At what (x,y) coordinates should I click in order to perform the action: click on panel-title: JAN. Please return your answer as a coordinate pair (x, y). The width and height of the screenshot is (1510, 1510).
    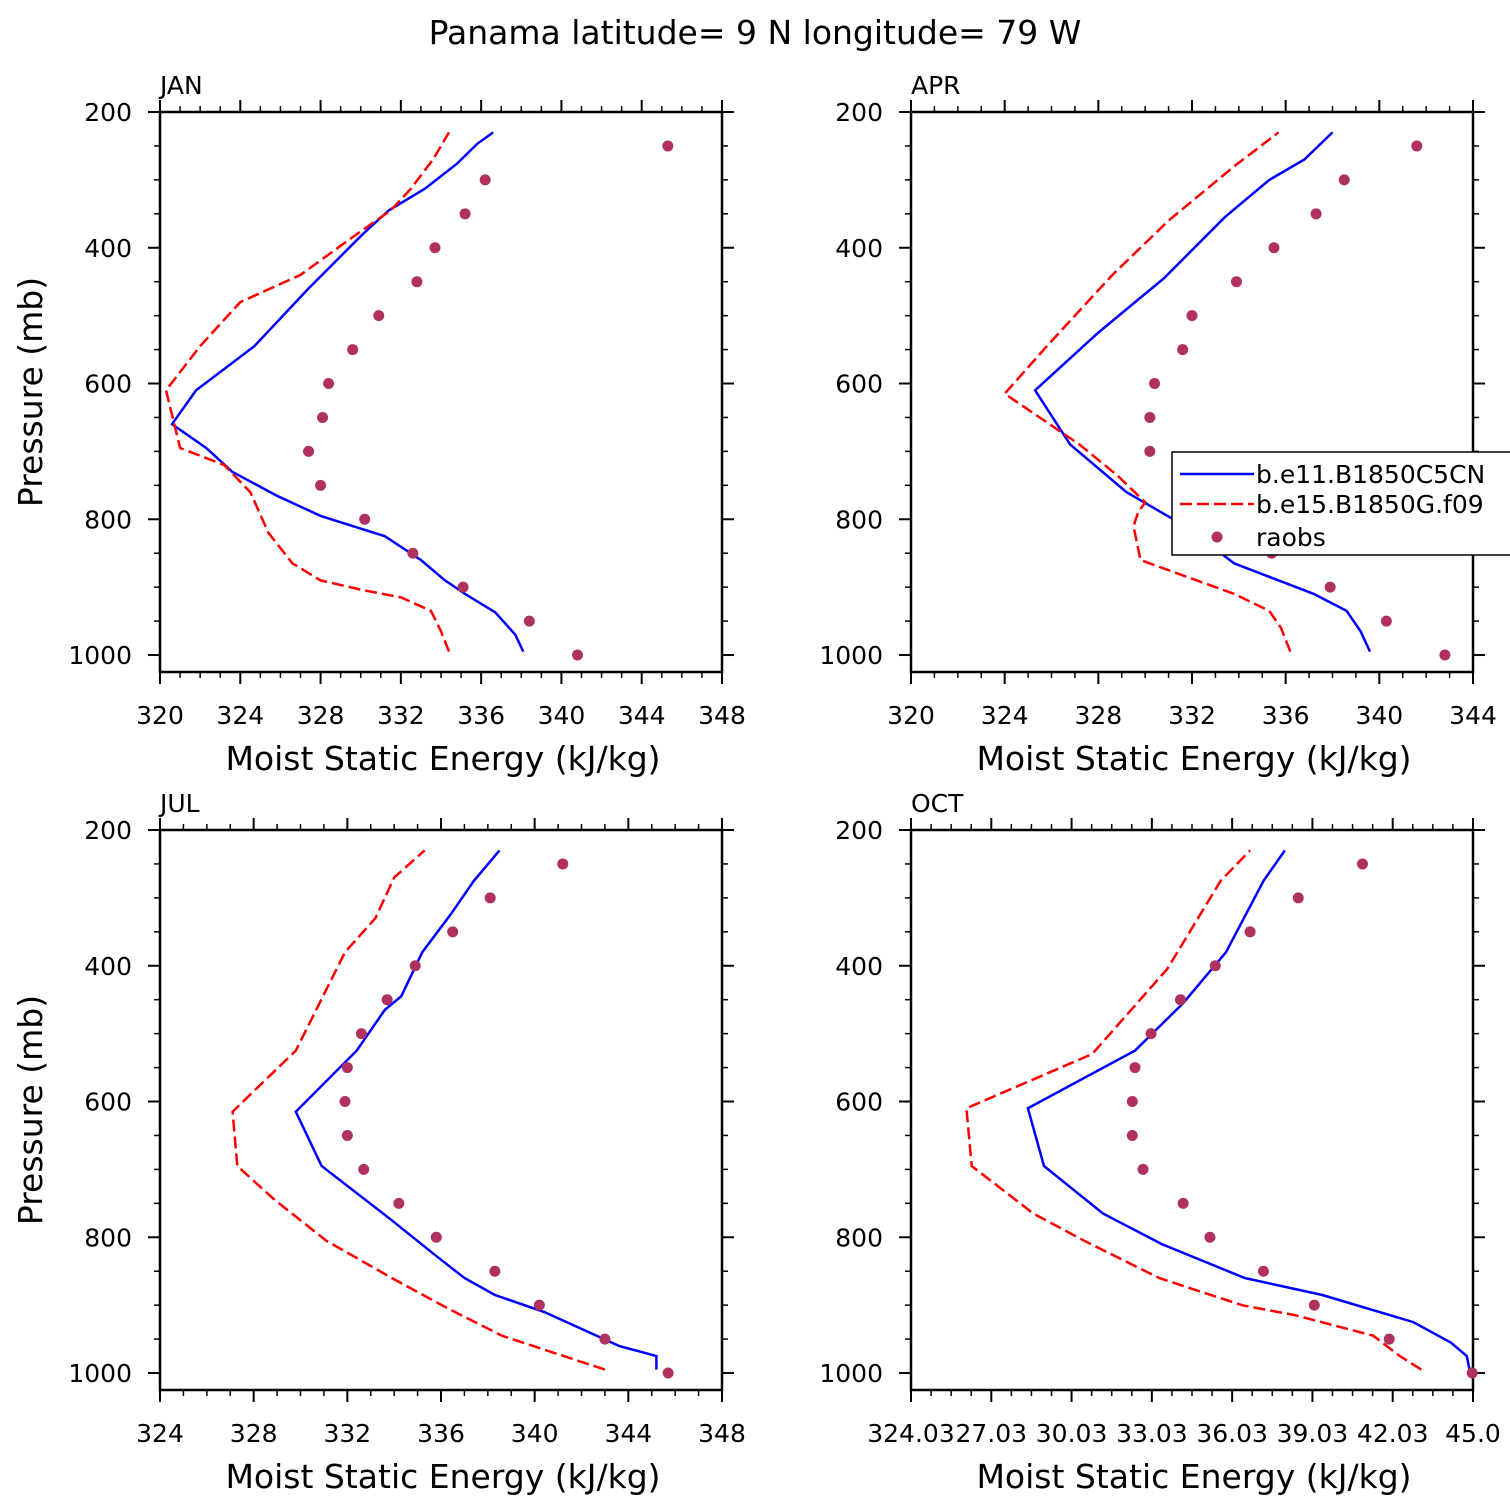
    Looking at the image, I should click on (180, 85).